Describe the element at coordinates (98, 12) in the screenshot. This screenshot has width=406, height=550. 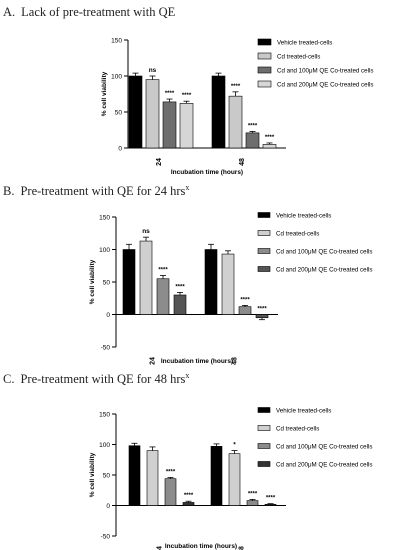
I see `panel-a-title-text: Lack of pre-treatment with QE` at that location.